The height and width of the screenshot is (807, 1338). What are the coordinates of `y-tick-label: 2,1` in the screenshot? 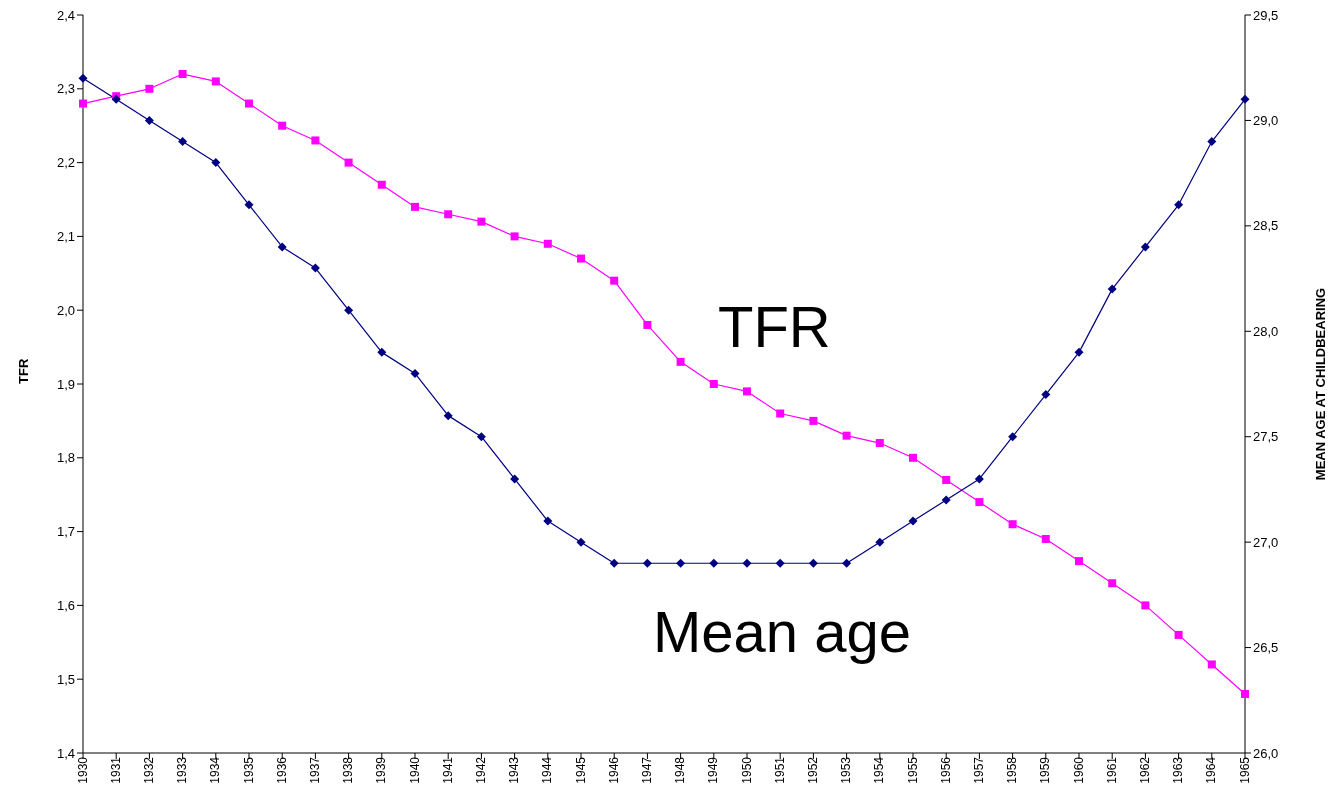 It's located at (65, 237).